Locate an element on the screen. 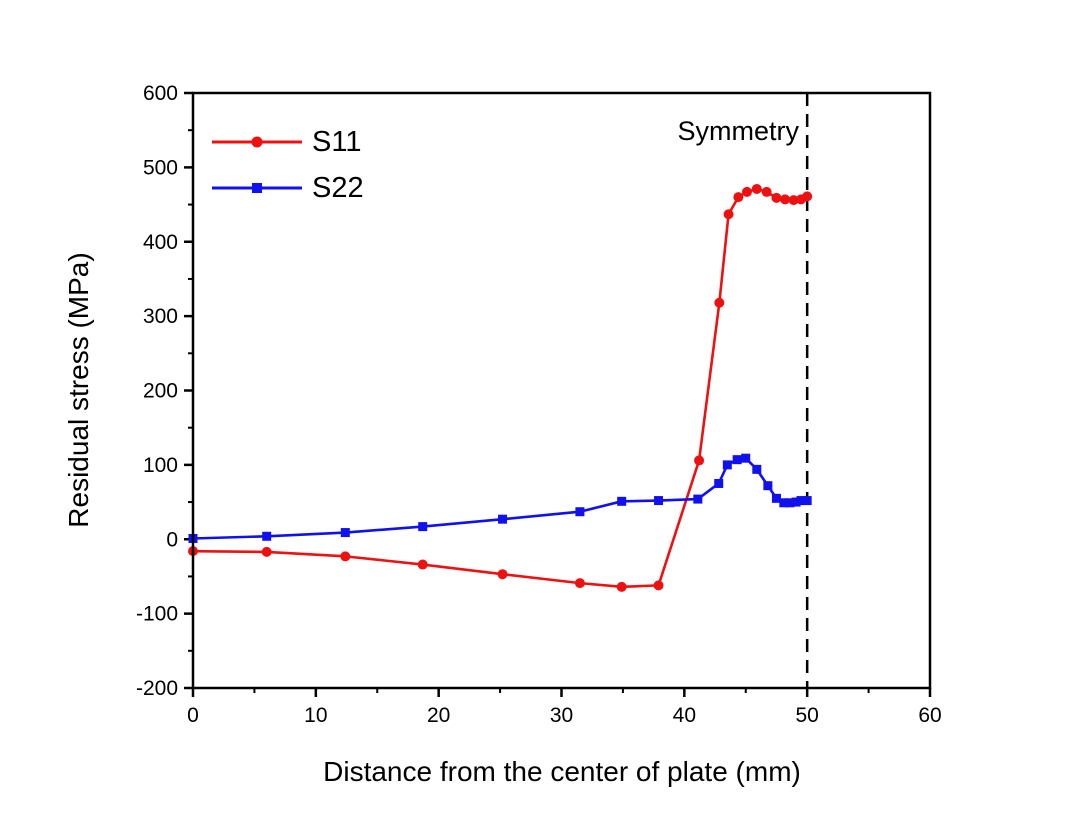 The height and width of the screenshot is (826, 1080). y-tick-label: -100 is located at coordinates (157, 614).